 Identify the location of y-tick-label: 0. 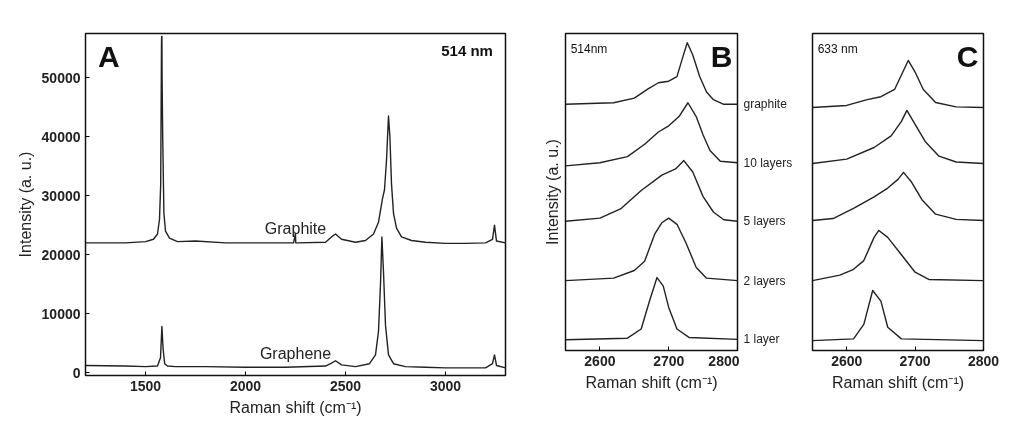
(76, 372).